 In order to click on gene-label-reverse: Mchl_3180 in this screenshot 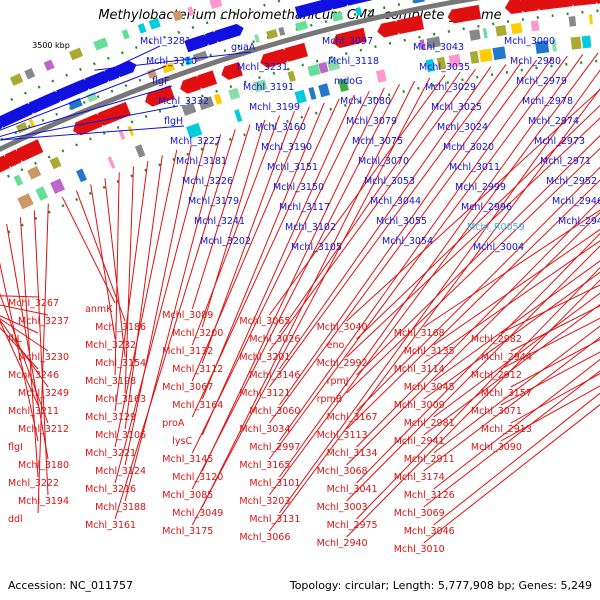, I will do `click(43, 465)`.